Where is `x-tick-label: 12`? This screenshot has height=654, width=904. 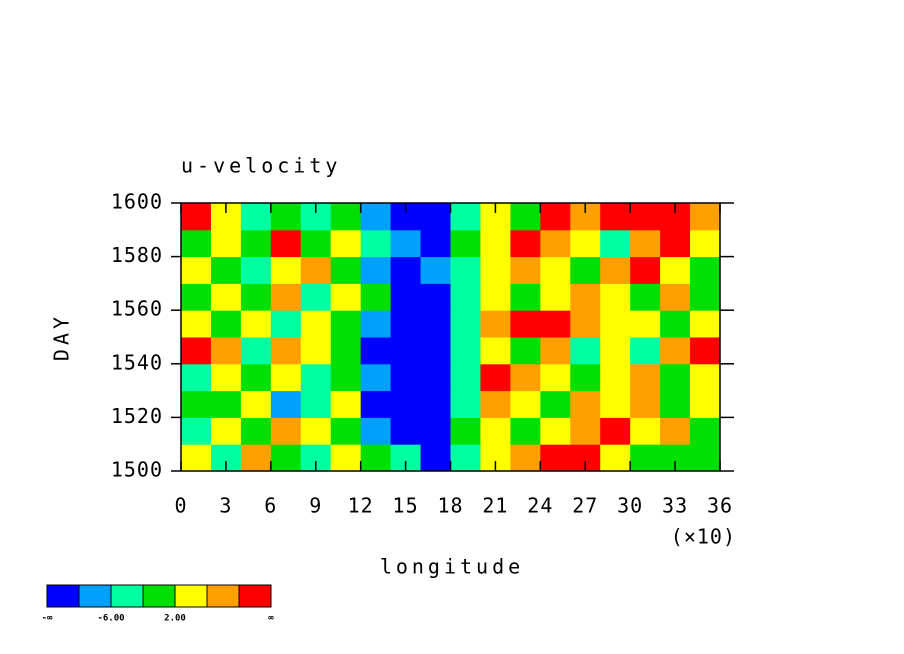 x-tick-label: 12 is located at coordinates (361, 506).